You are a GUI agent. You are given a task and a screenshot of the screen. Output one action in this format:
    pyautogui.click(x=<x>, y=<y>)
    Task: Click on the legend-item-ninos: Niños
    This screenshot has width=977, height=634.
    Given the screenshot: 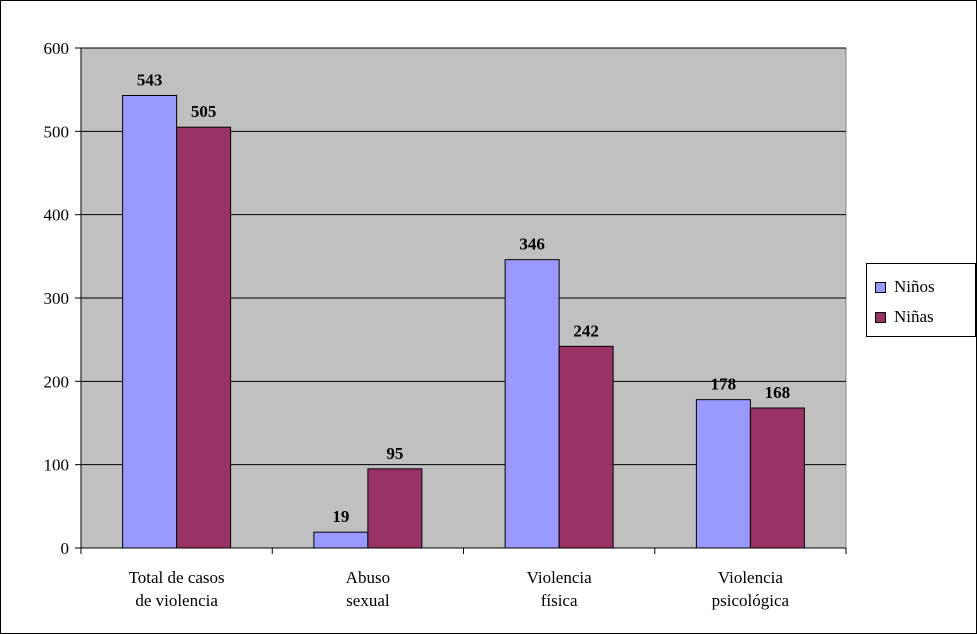 What is the action you would take?
    pyautogui.click(x=905, y=287)
    